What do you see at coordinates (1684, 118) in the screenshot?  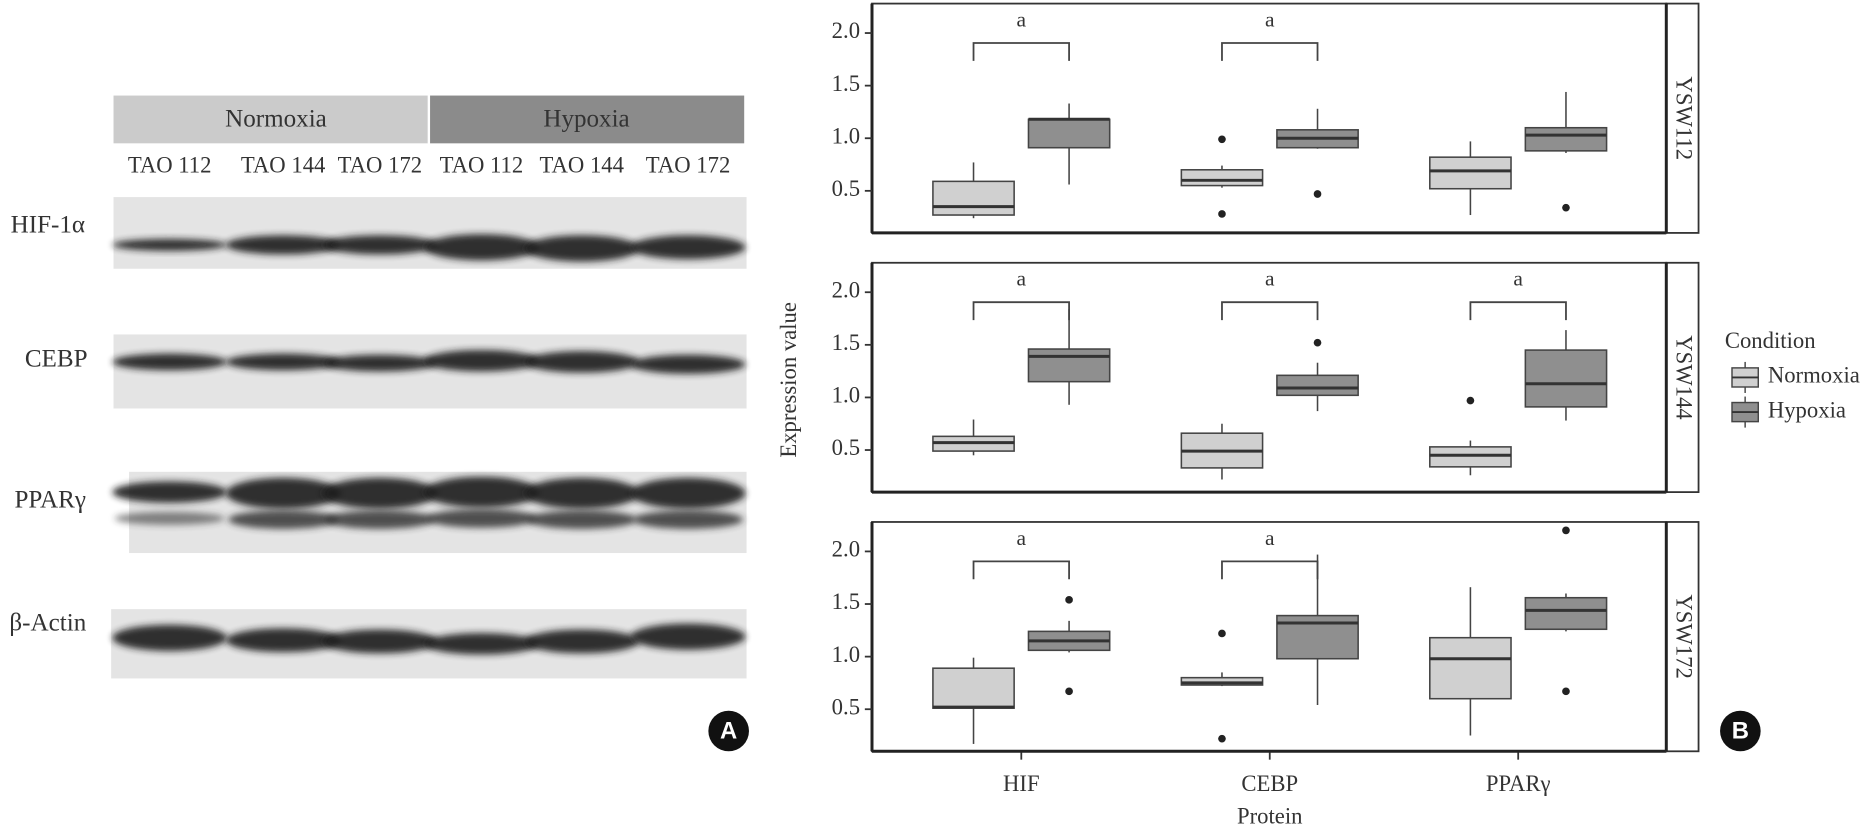 I see `facet-label: YSW112` at bounding box center [1684, 118].